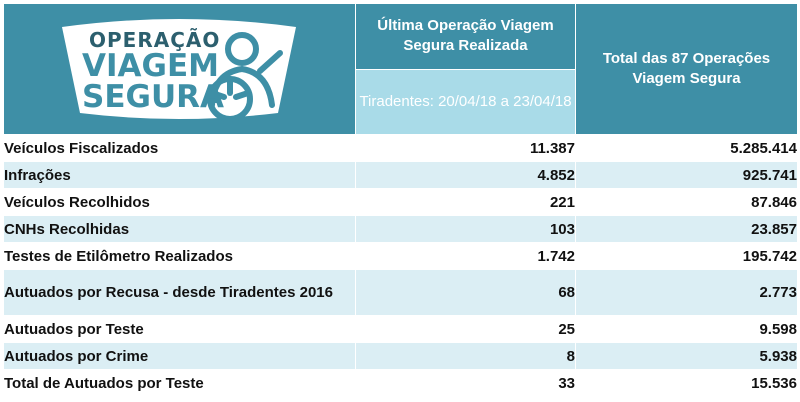  What do you see at coordinates (465, 256) in the screenshot?
I see `row-last-value: 1.742` at bounding box center [465, 256].